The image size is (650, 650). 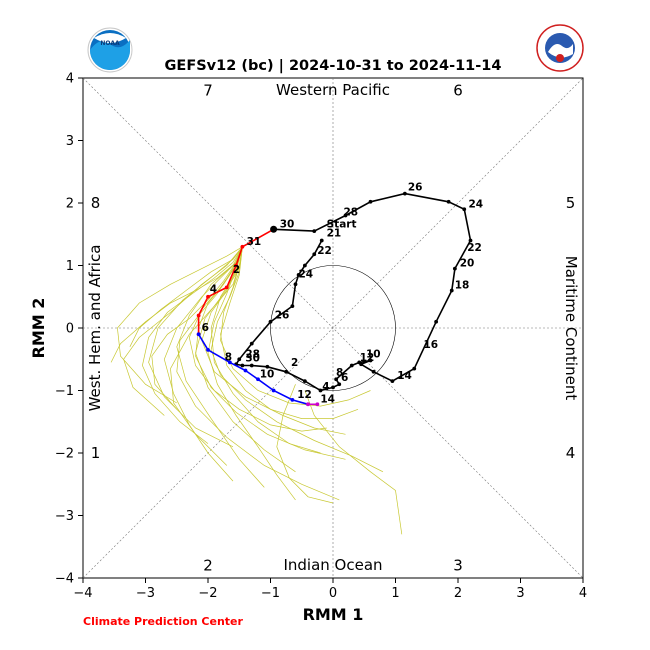 I want to click on credit-text: Climate Prediction Center, so click(x=163, y=621).